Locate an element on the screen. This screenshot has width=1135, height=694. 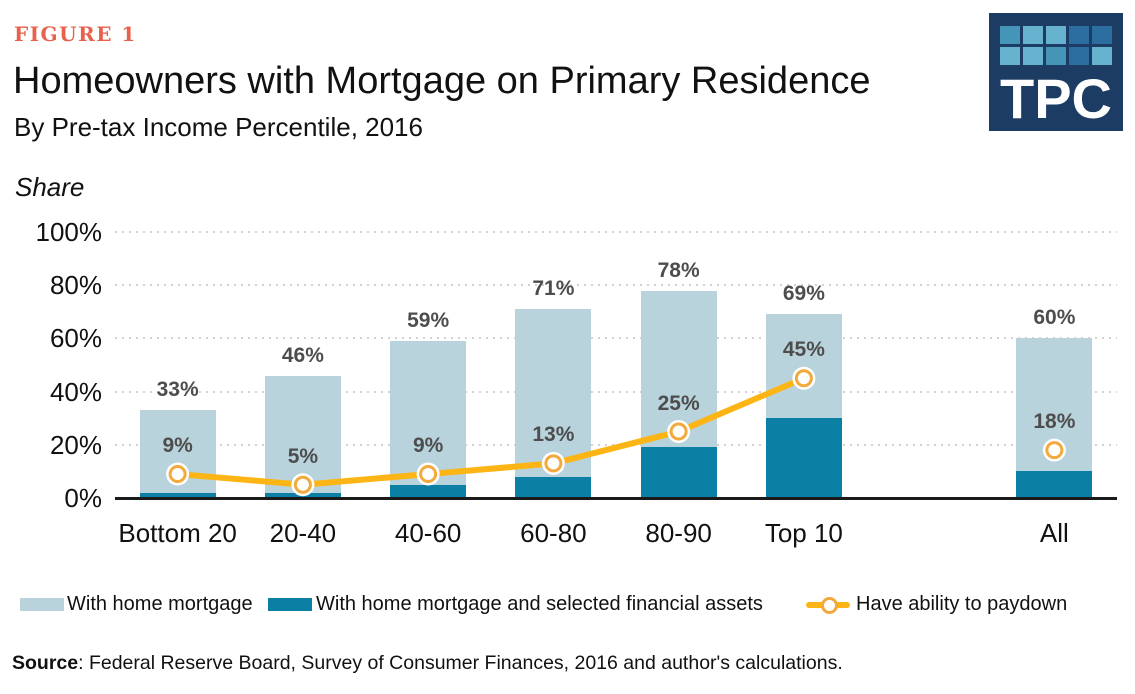
tpc-logo: TPC is located at coordinates (1056, 72).